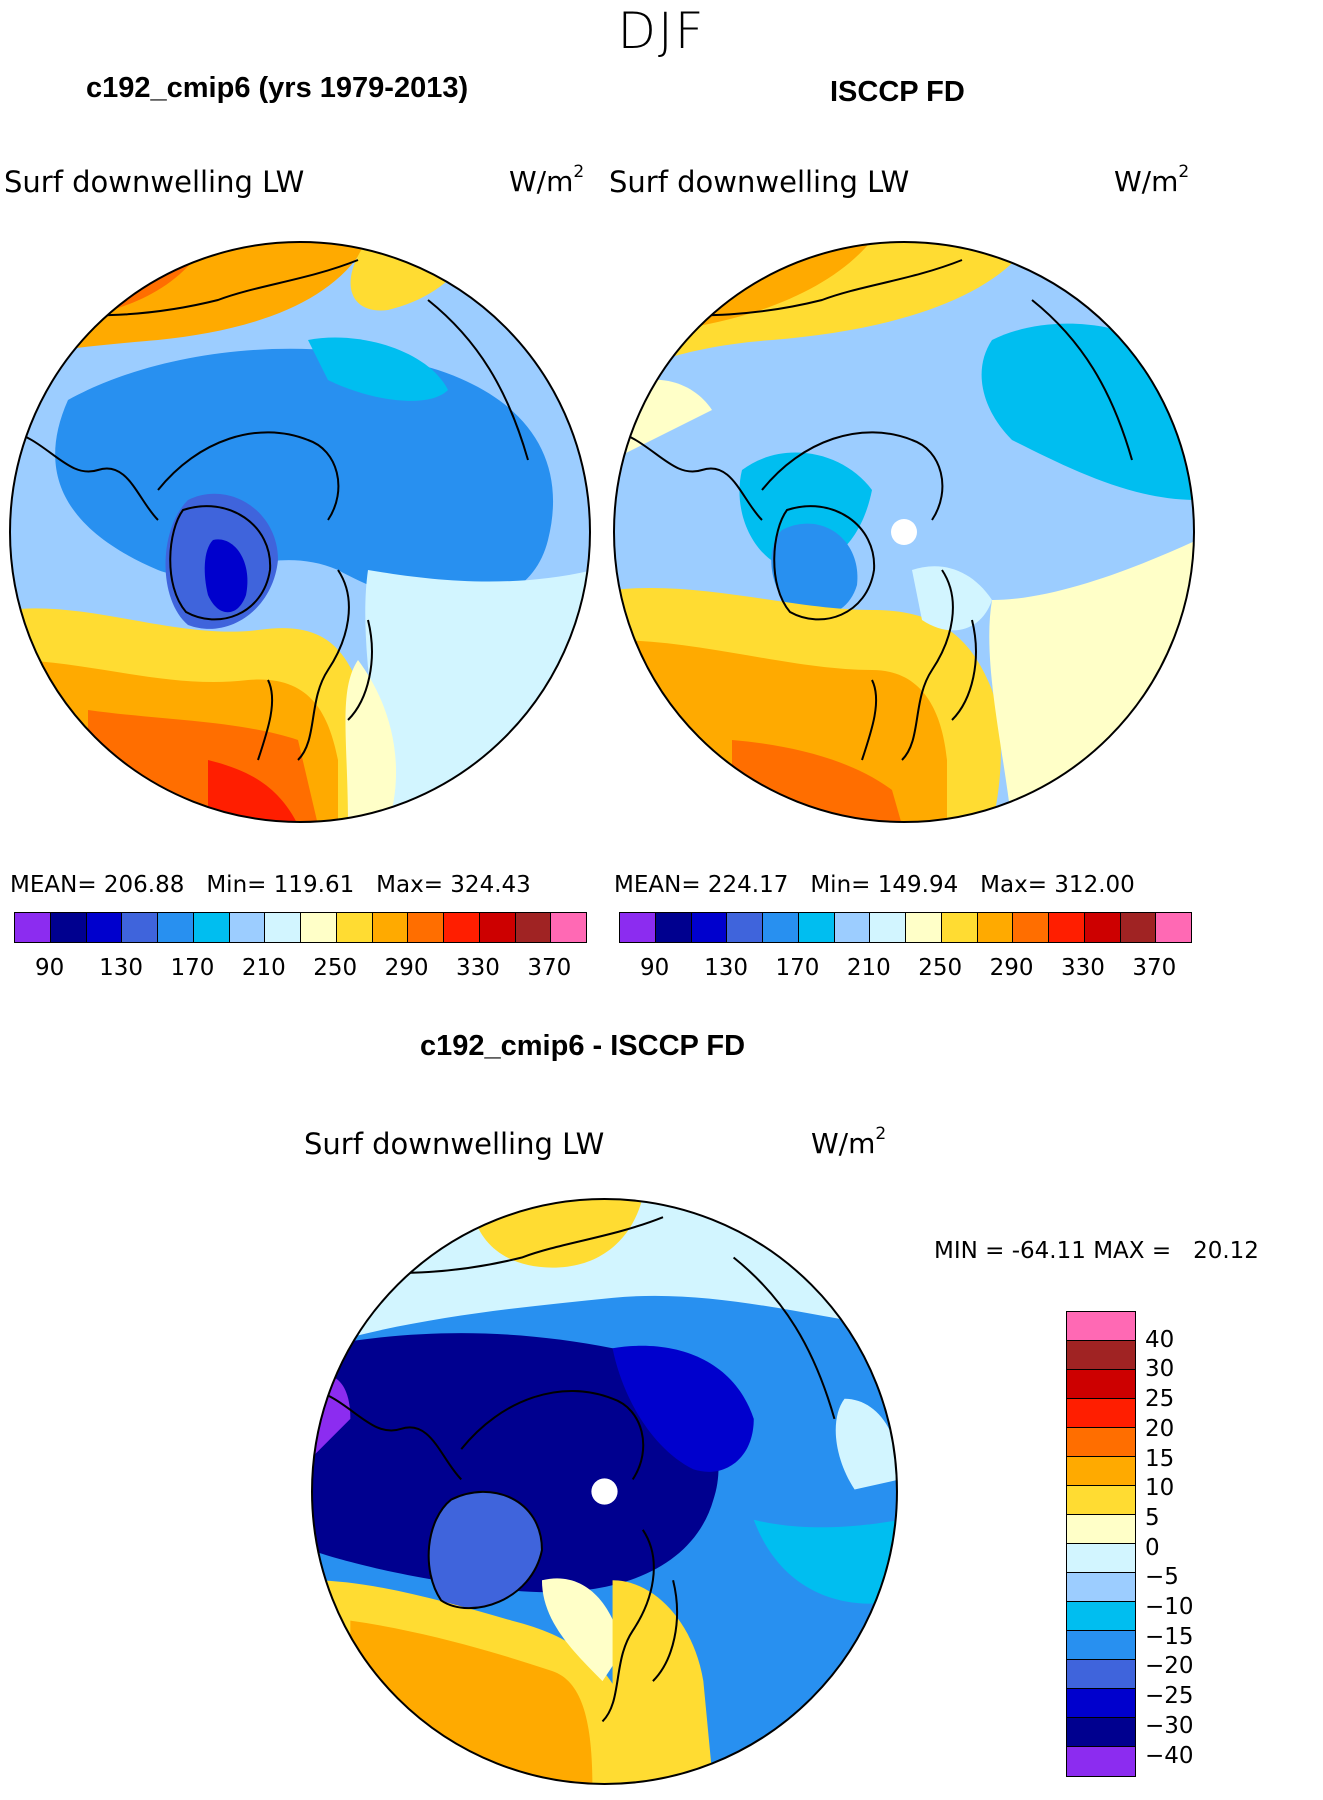 This screenshot has height=1800, width=1323. What do you see at coordinates (663, 1682) in the screenshot?
I see `diff-scandinavia-warm-region` at bounding box center [663, 1682].